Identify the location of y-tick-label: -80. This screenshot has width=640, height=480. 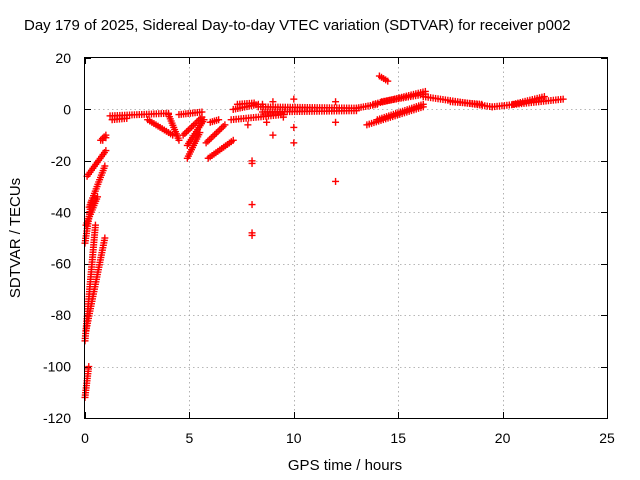
(61, 315).